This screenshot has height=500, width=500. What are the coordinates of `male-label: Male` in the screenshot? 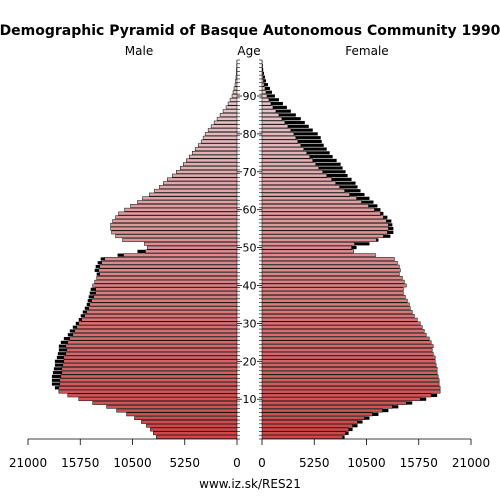 It's located at (139, 51).